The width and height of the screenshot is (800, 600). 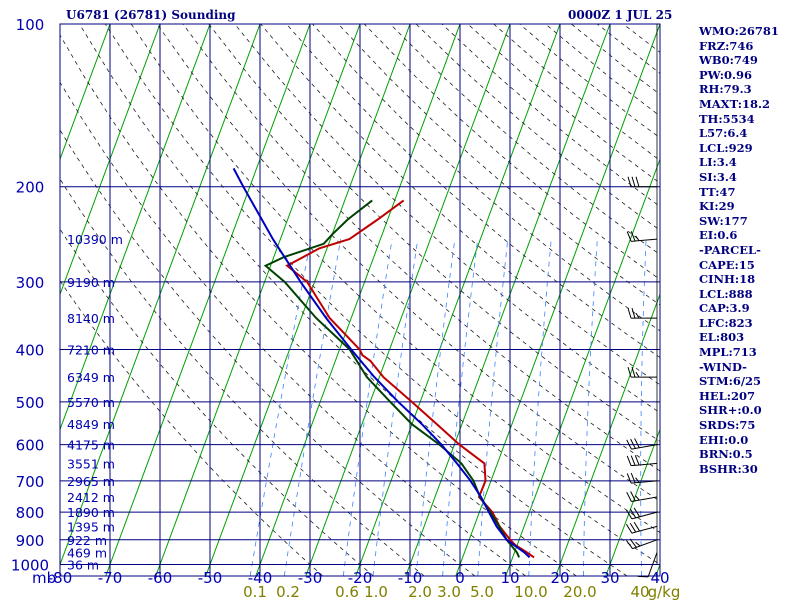 What do you see at coordinates (723, 133) in the screenshot?
I see `index-entry: L57:6.4` at bounding box center [723, 133].